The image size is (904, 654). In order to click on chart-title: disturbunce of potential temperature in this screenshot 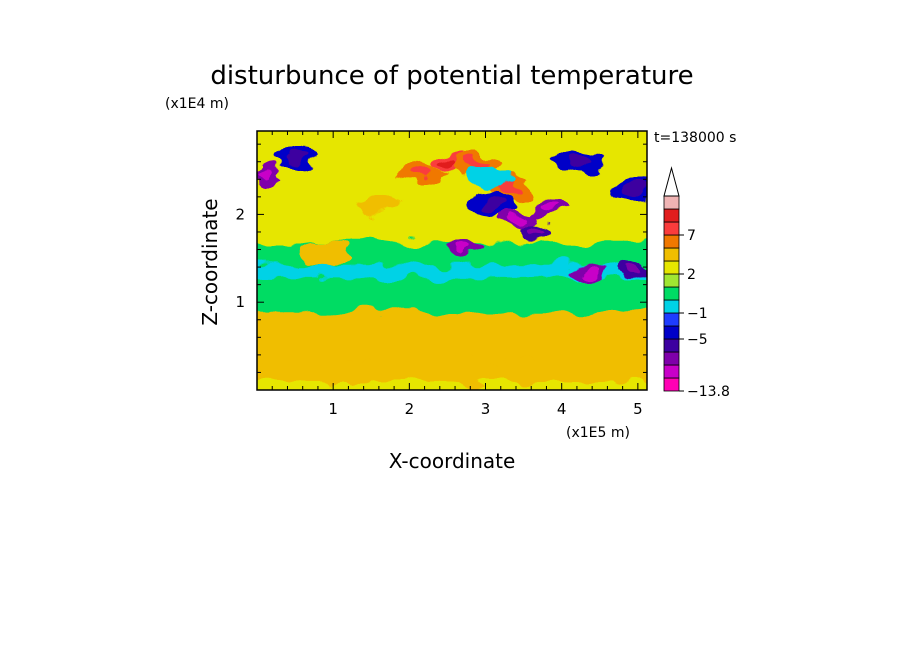, I will do `click(451, 76)`.